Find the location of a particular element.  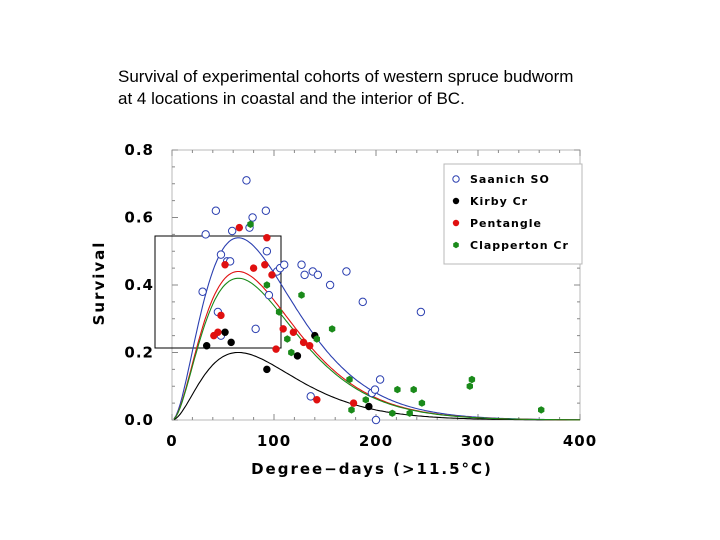

legend-label: Kirby Cr is located at coordinates (499, 201).